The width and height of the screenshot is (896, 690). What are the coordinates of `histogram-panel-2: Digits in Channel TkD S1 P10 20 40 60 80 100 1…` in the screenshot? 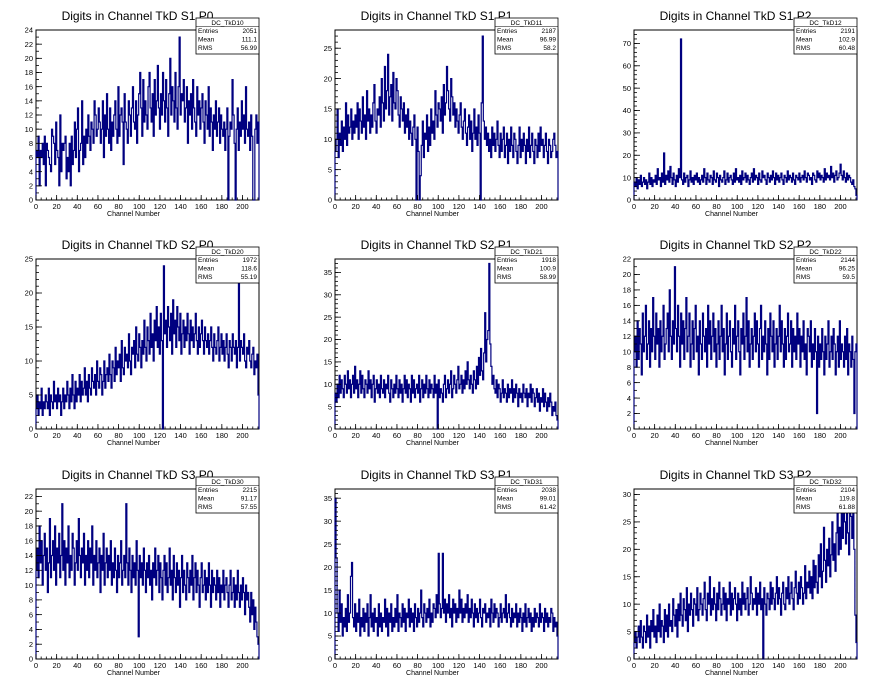 It's located at (441, 113).